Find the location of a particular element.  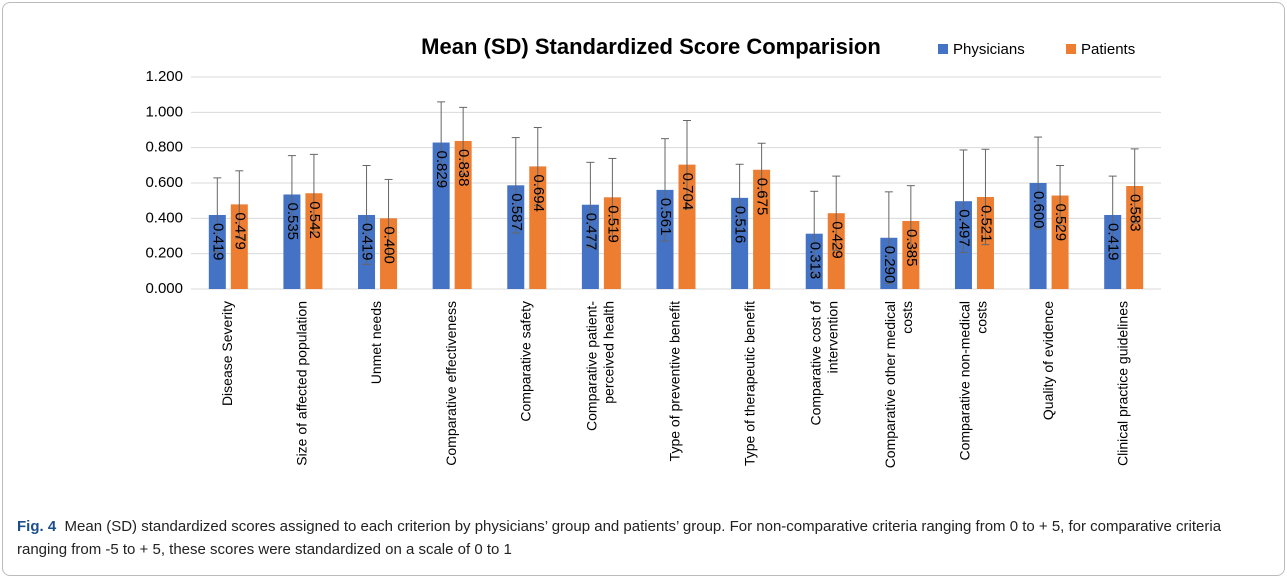

value-label: 0.587 is located at coordinates (516, 212).